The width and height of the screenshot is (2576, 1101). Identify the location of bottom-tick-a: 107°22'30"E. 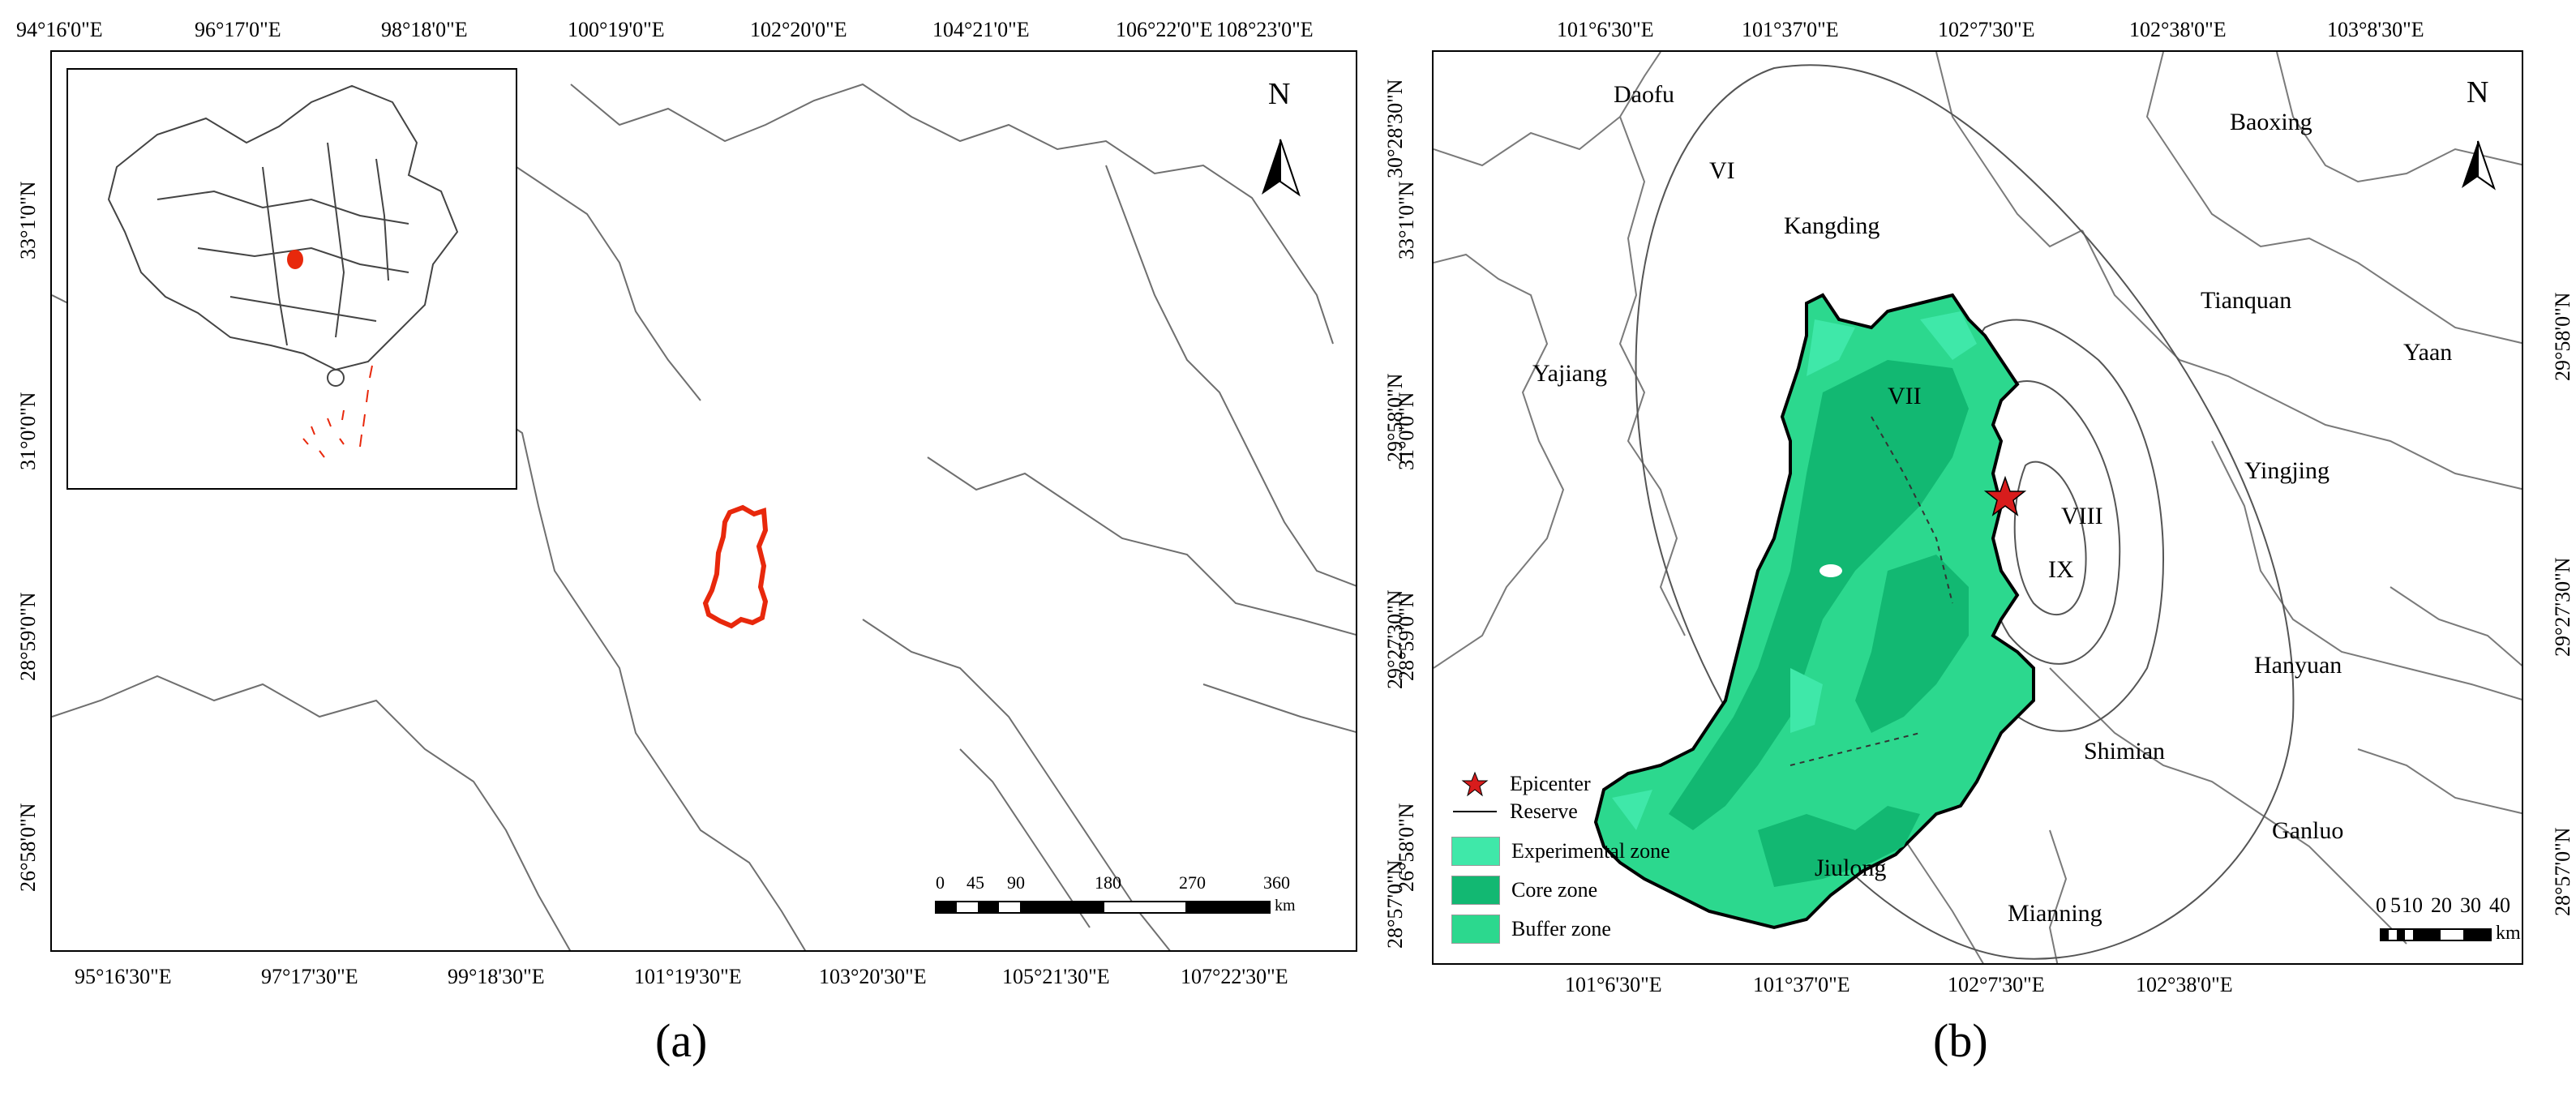
(1234, 976).